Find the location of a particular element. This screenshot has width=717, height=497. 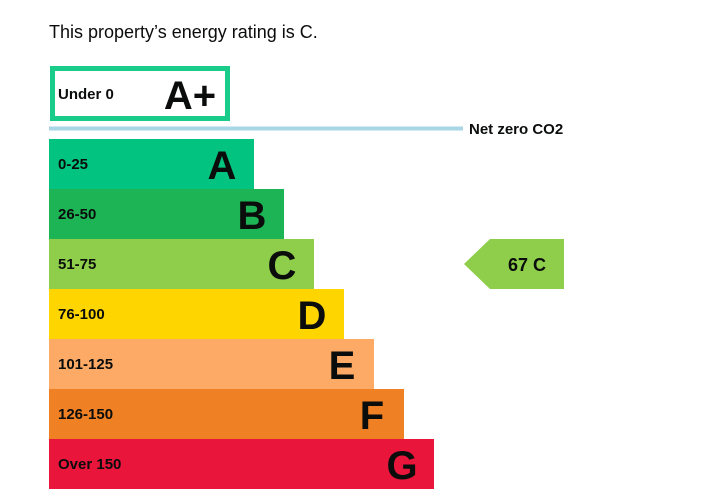

band-d-bar is located at coordinates (196, 314).